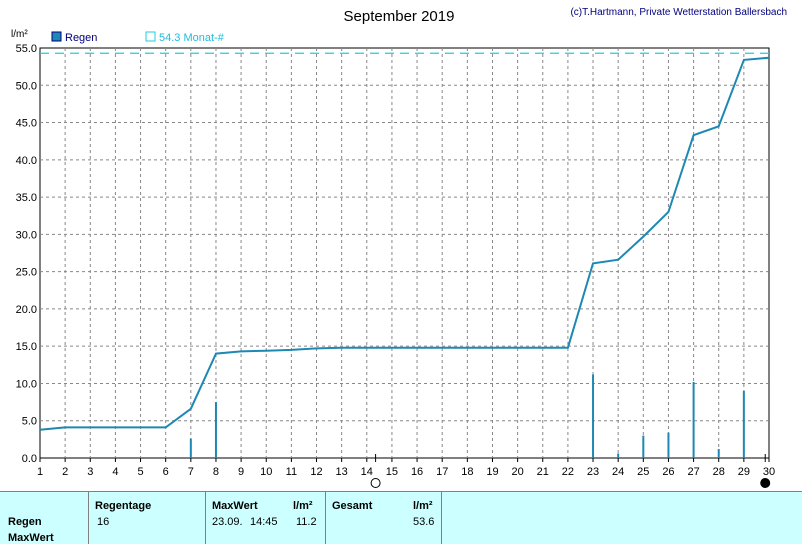 This screenshot has width=802, height=544. I want to click on moon-phase-markers, so click(570, 471).